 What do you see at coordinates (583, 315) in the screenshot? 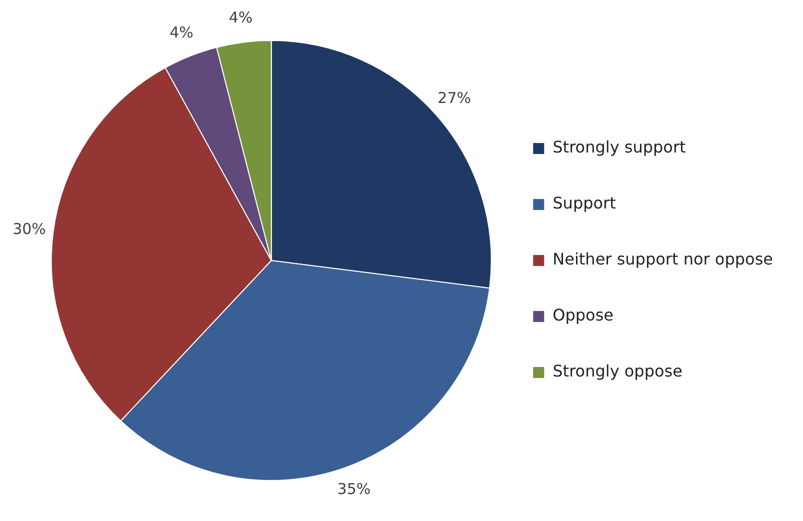
I see `legend-label: Oppose` at bounding box center [583, 315].